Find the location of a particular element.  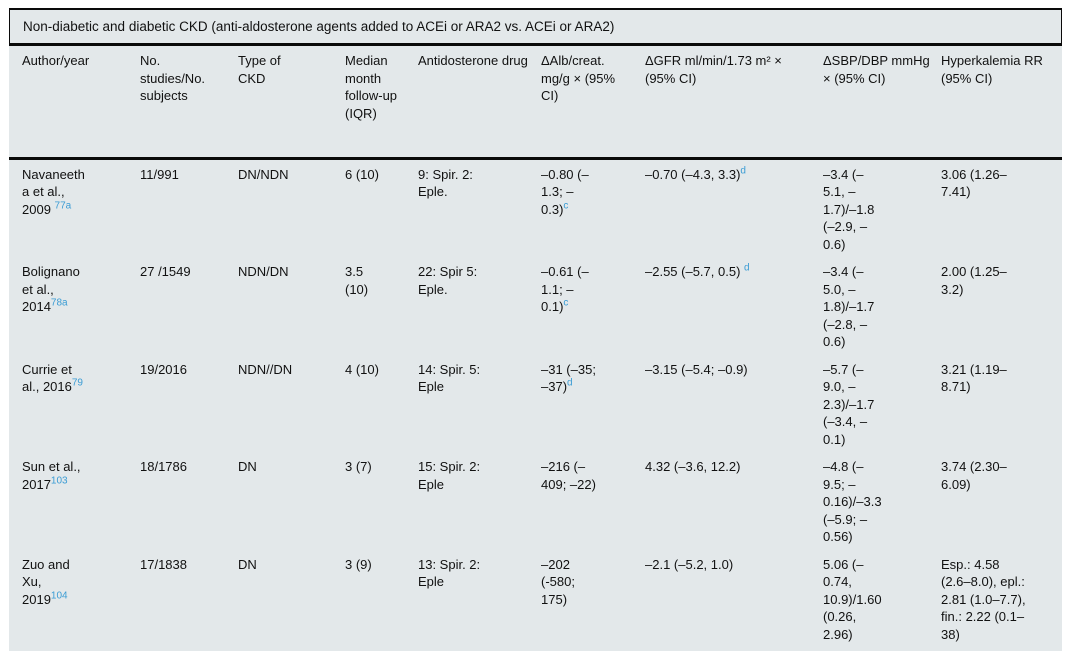

col-header-type-of-ckd: Type of CKD is located at coordinates (291, 103).